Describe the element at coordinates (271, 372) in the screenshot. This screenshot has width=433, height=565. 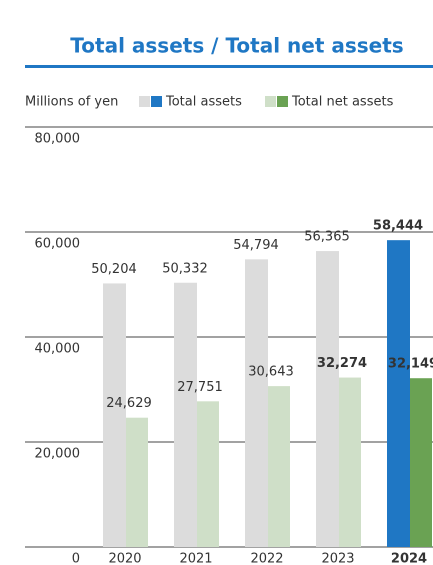
I see `value-label: 30,643` at that location.